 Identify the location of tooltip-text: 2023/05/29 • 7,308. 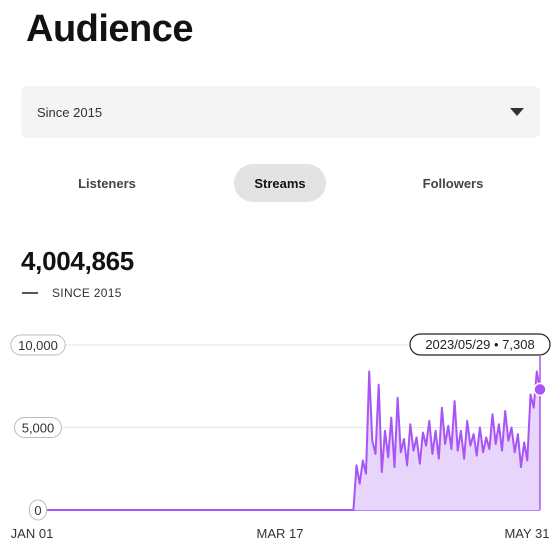
(479, 344).